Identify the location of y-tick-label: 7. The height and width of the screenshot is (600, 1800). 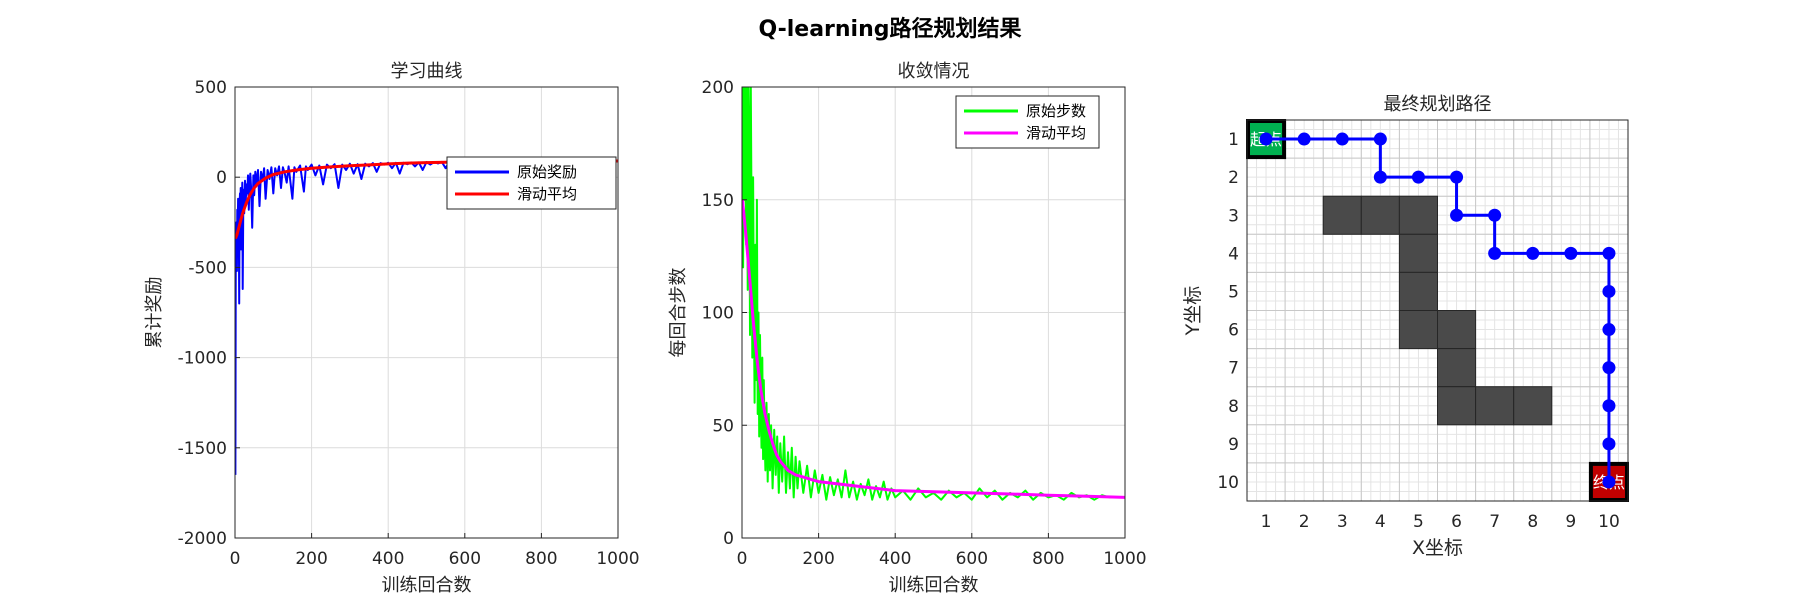
(1233, 369).